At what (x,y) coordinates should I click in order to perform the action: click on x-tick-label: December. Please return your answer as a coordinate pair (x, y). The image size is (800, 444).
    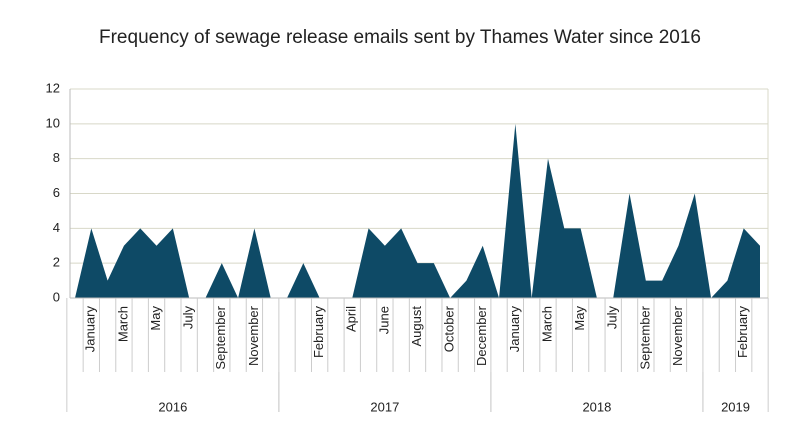
    Looking at the image, I should click on (481, 335).